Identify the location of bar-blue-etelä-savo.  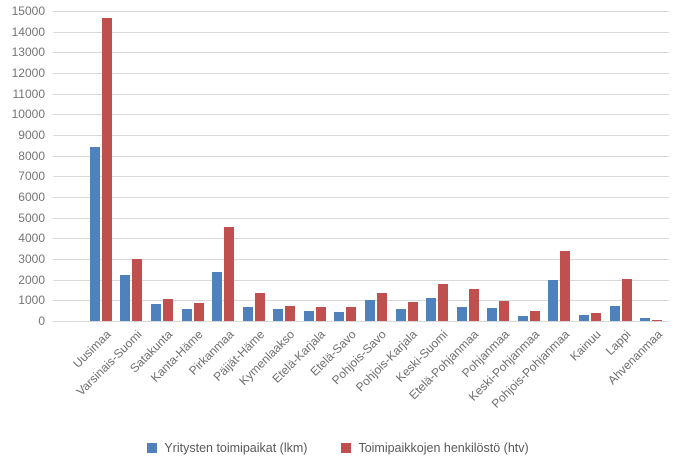
(339, 316).